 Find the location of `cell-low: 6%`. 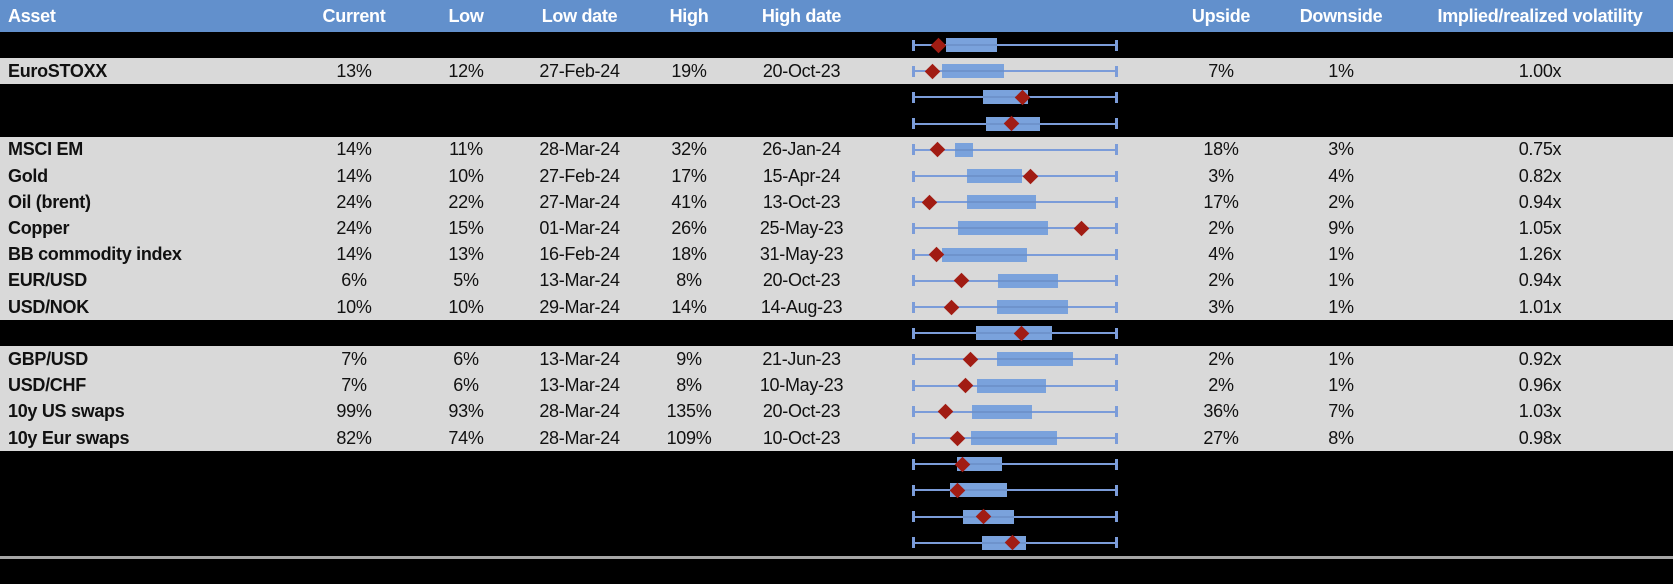

cell-low: 6% is located at coordinates (466, 358).